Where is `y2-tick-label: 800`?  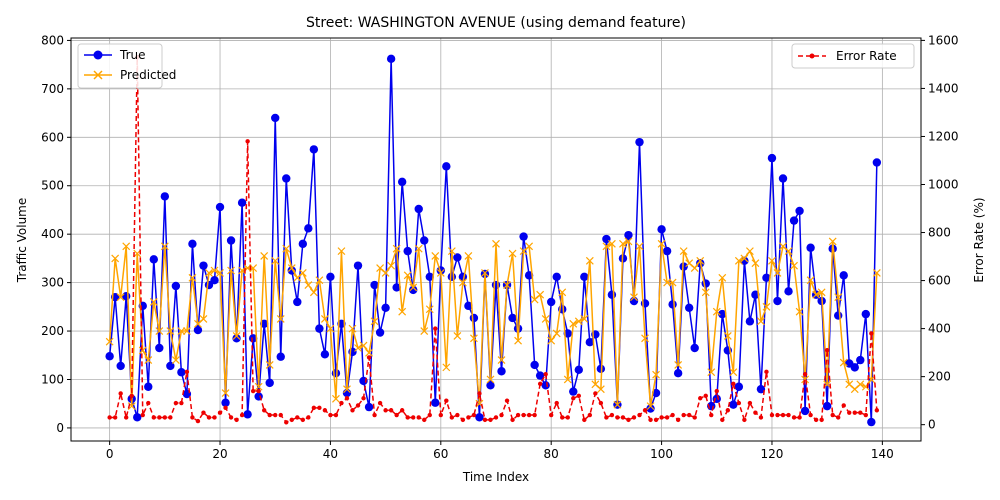 y2-tick-label: 800 is located at coordinates (939, 233).